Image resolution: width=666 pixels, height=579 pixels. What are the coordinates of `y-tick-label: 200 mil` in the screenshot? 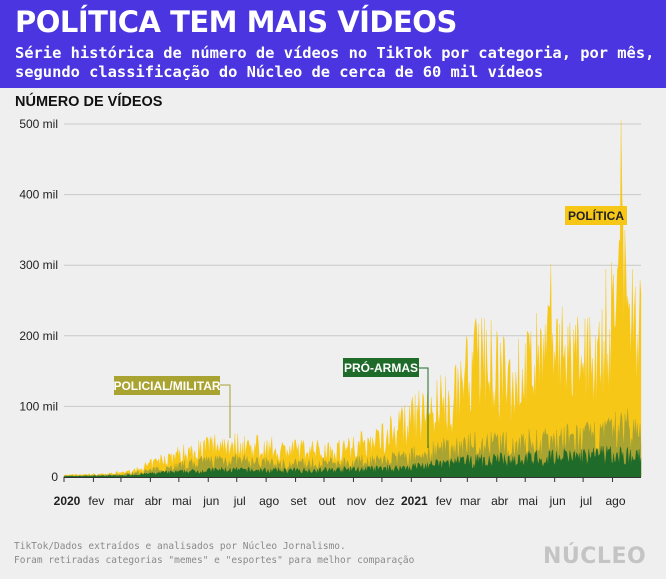 It's located at (38, 336).